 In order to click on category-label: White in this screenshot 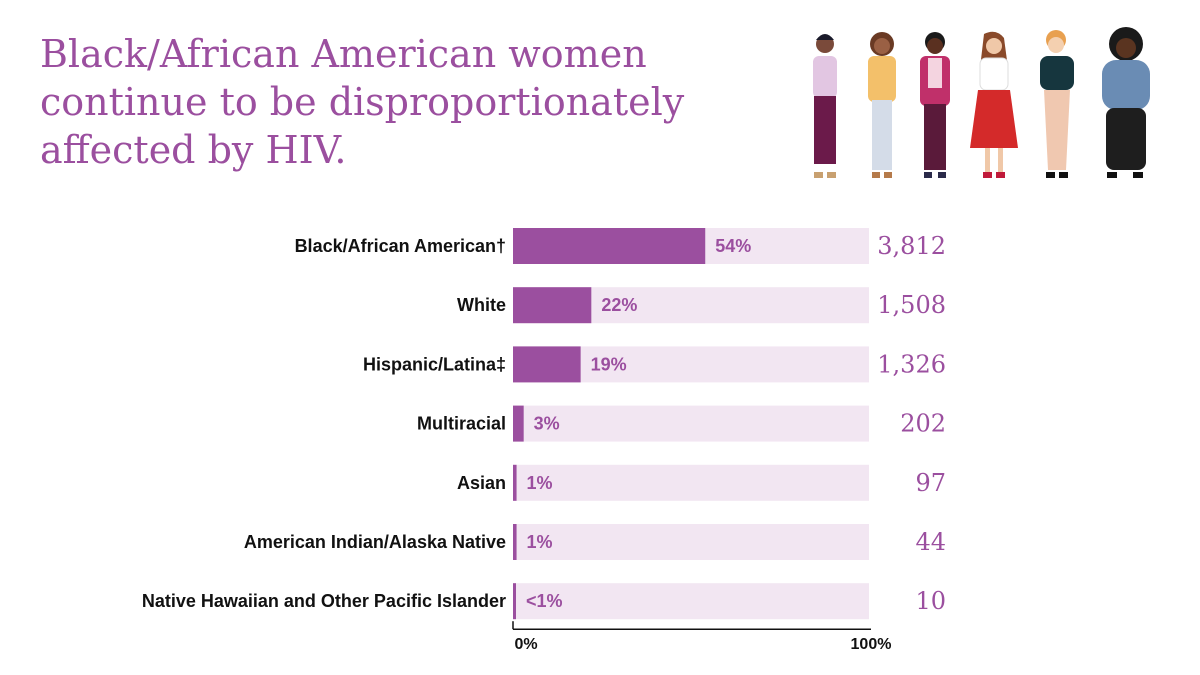, I will do `click(481, 305)`.